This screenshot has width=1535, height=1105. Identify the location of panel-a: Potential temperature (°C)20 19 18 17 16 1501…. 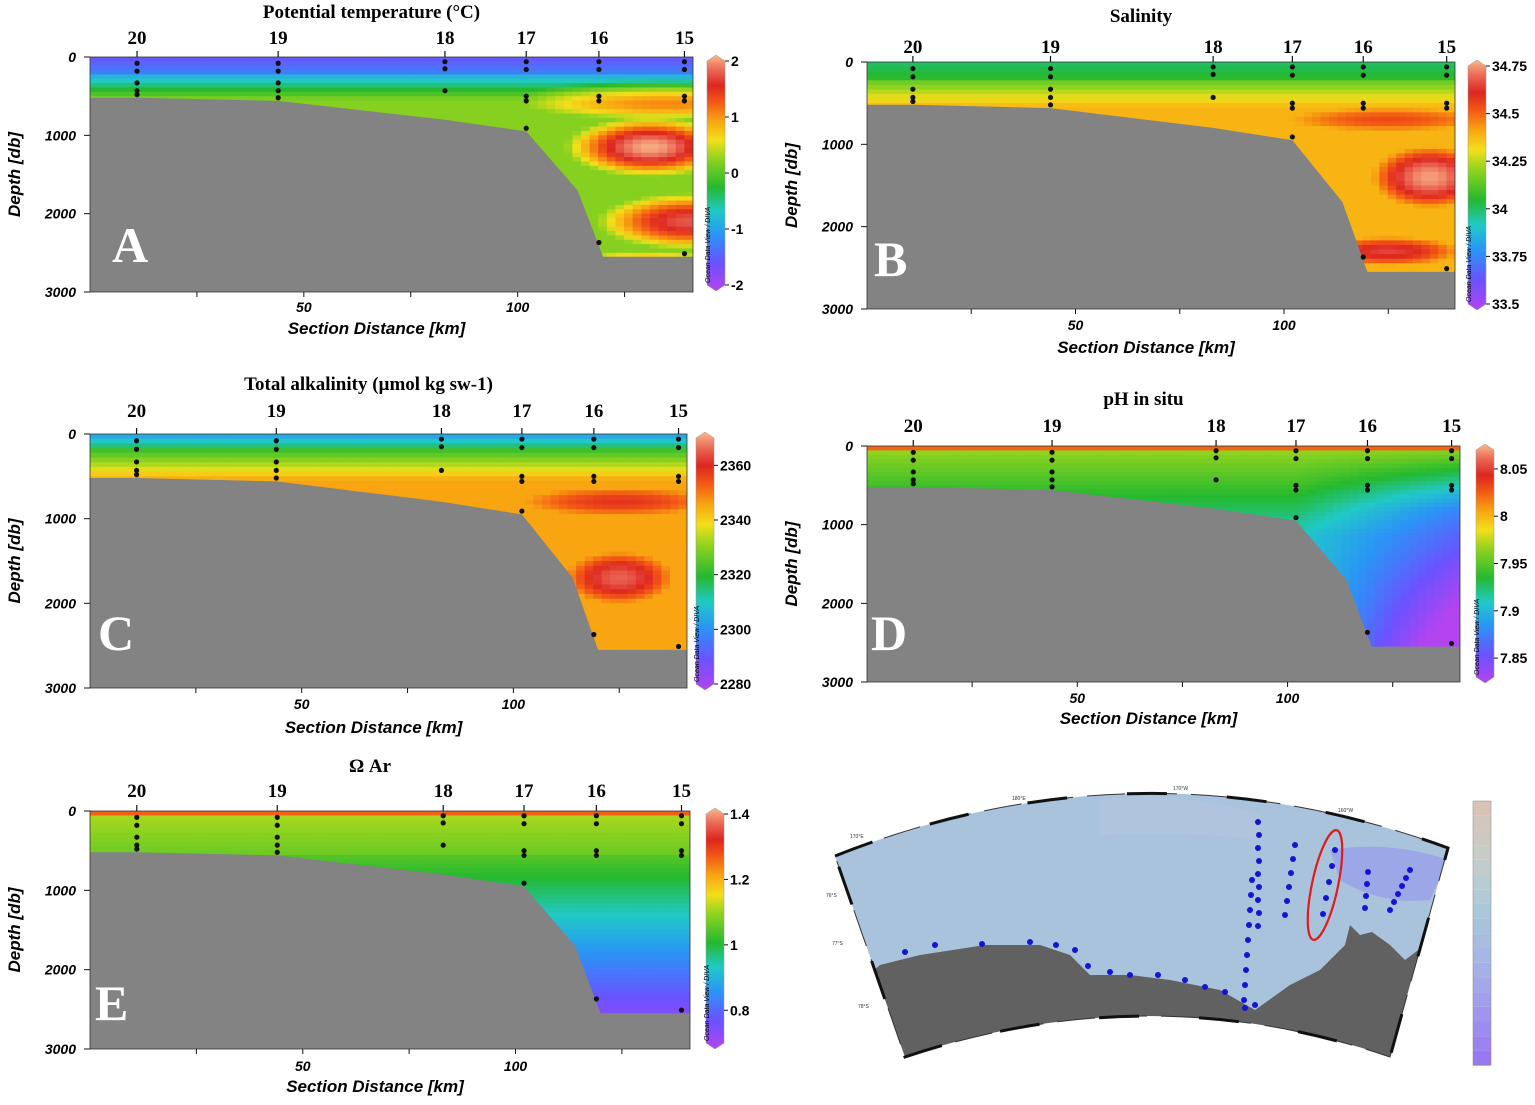
(374, 170).